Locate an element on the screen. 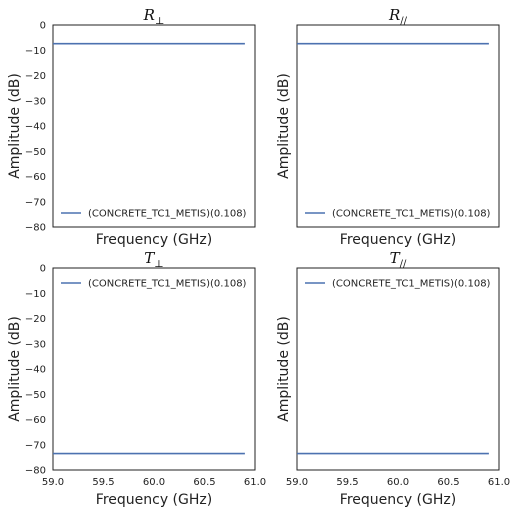 This screenshot has width=516, height=514. subplot-title: T// is located at coordinates (398, 259).